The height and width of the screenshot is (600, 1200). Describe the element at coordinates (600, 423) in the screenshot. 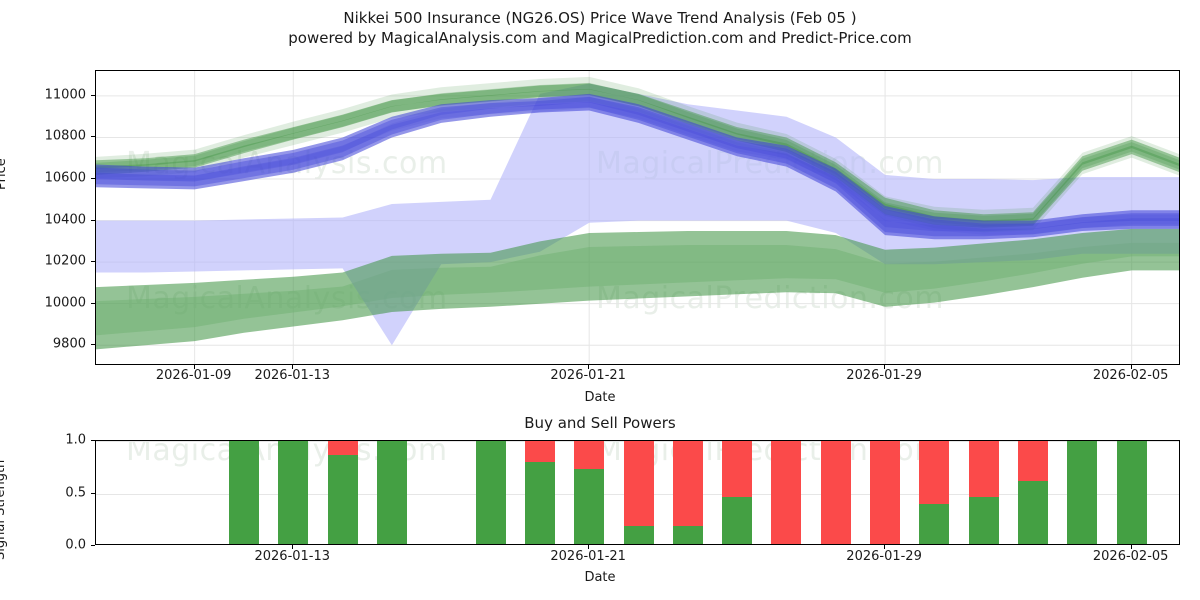

I see `signal-chart-title: Buy and Sell Powers` at that location.